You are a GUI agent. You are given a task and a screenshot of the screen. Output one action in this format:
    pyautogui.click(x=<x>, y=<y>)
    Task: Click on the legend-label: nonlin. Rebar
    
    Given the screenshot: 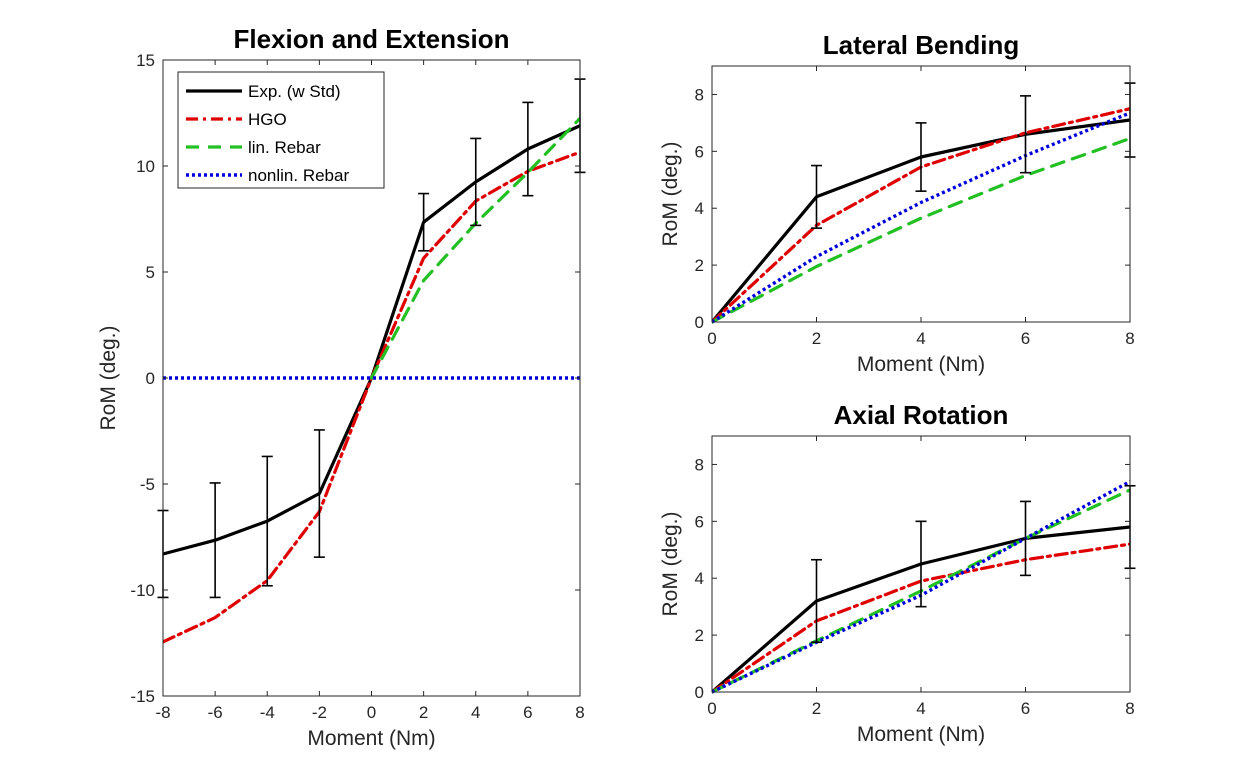 What is the action you would take?
    pyautogui.click(x=298, y=175)
    